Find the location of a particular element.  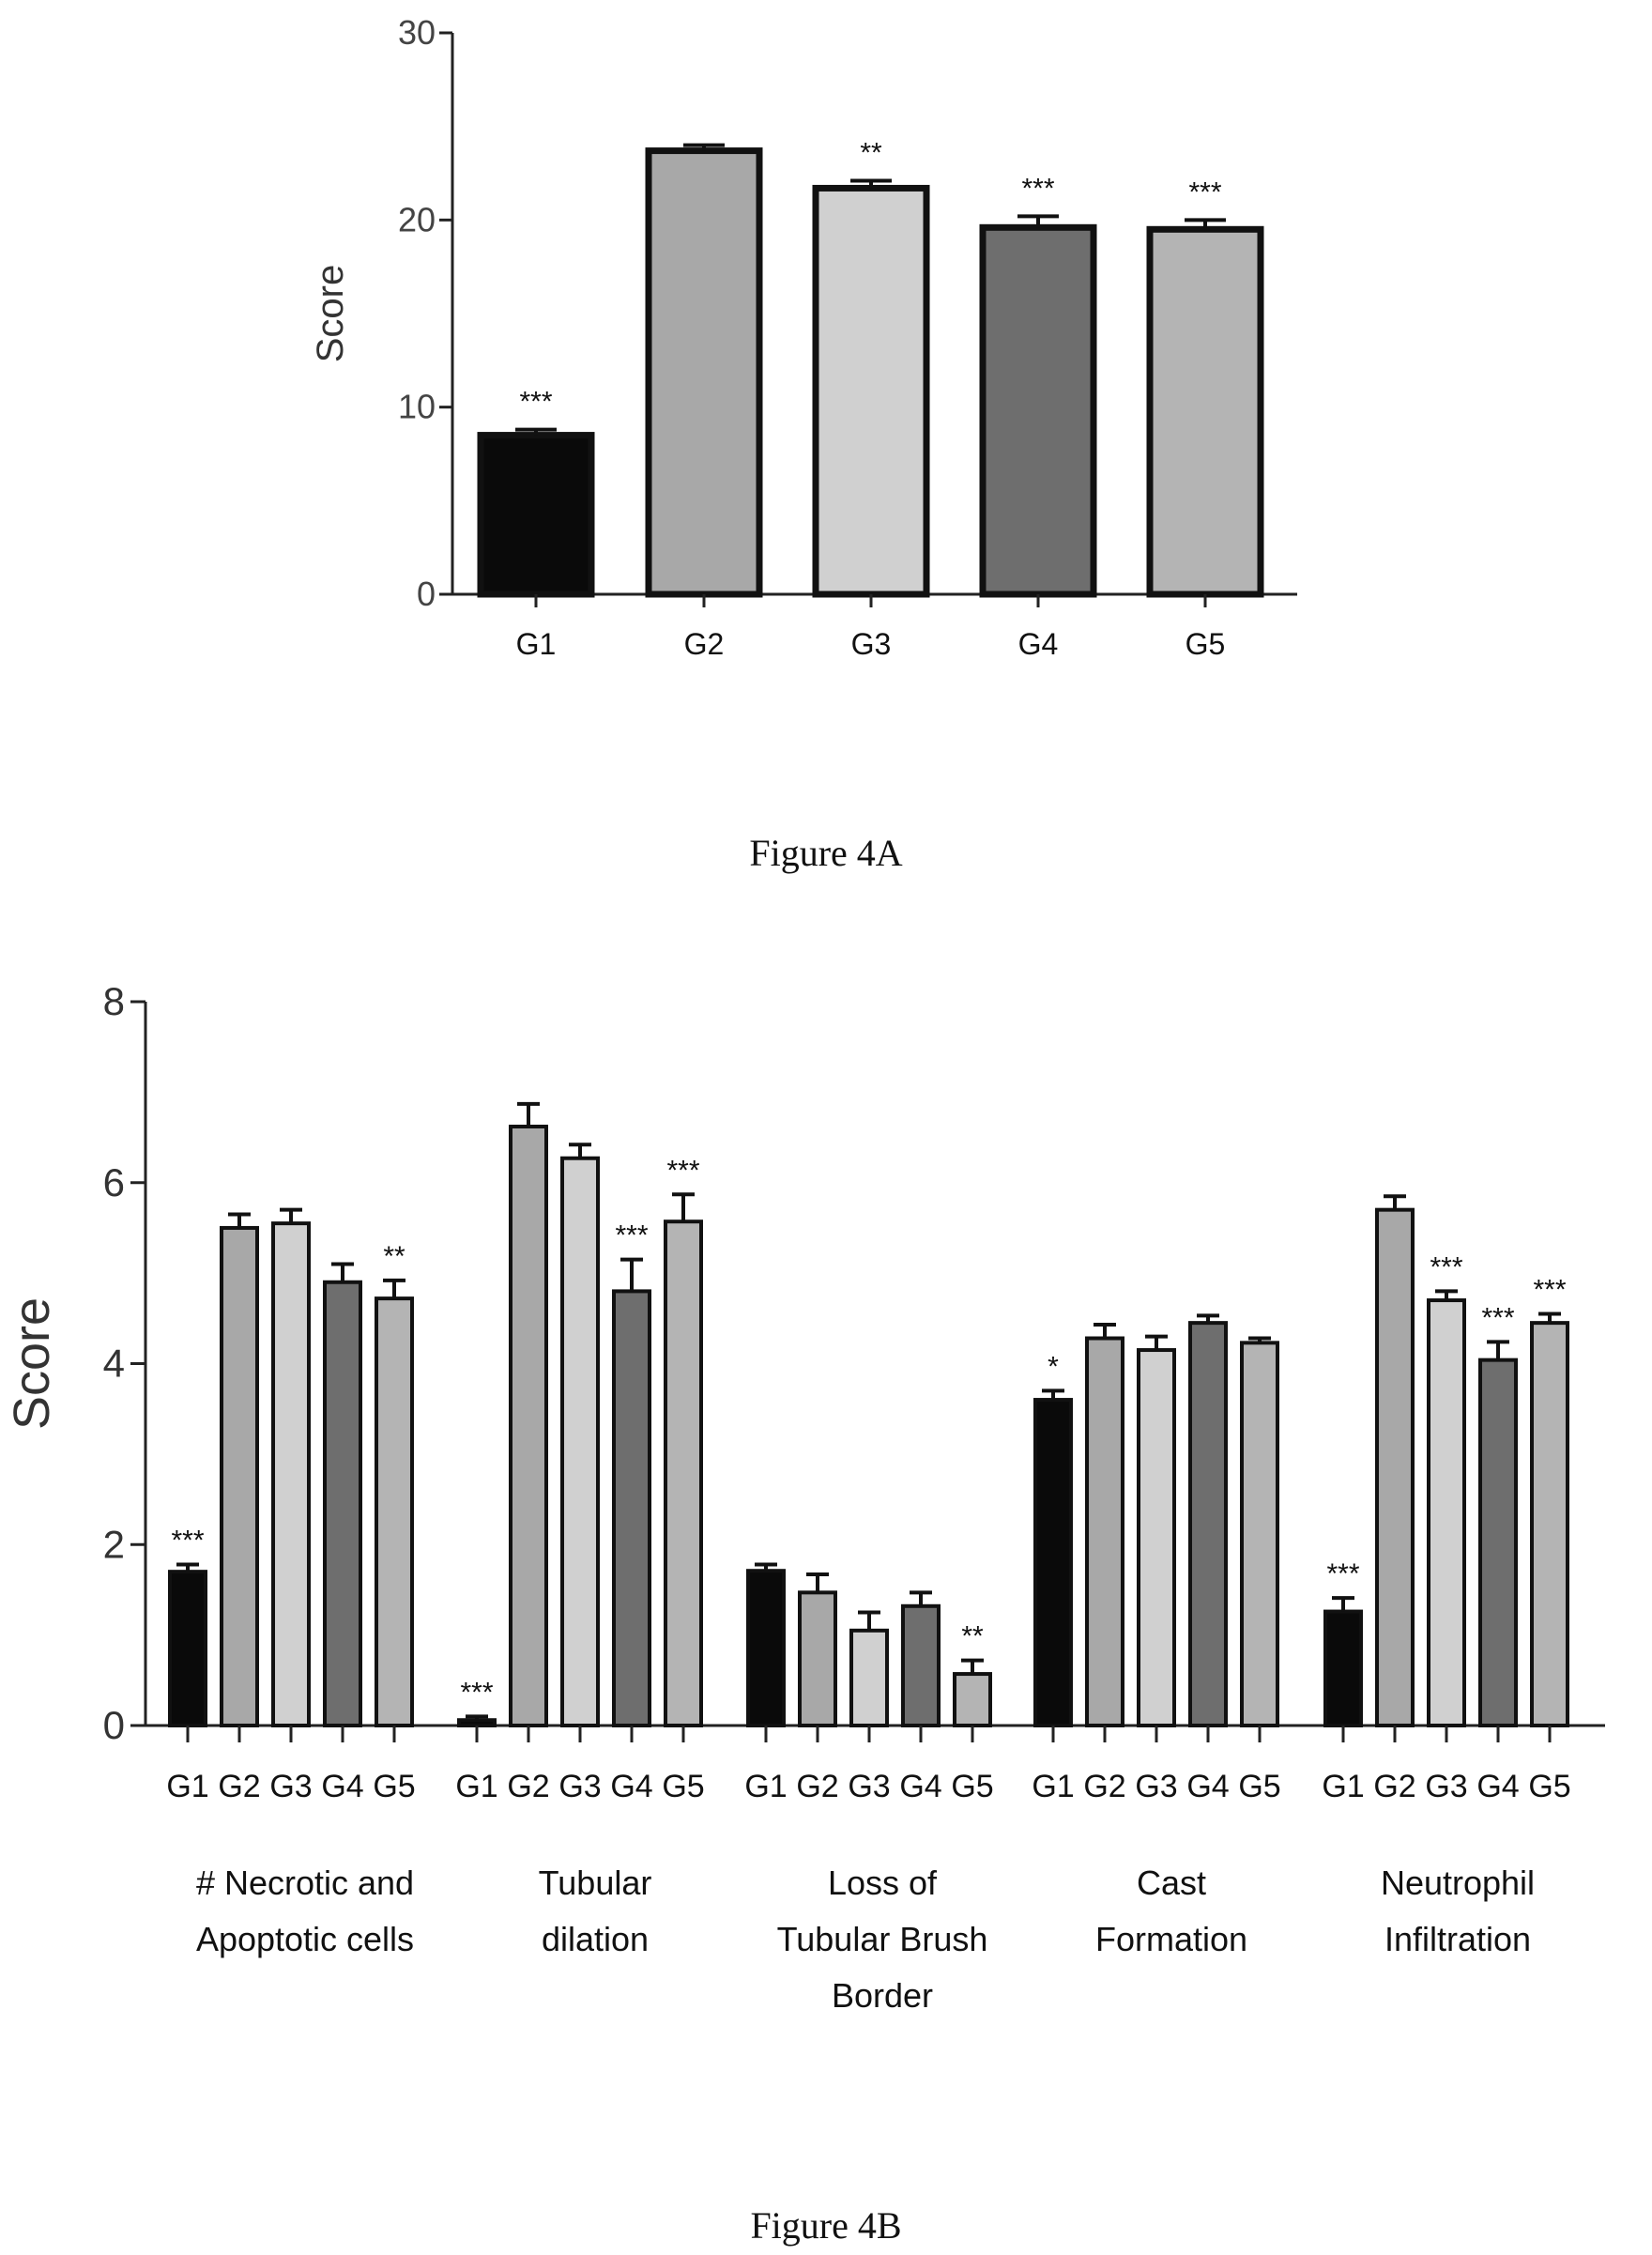

y-tick-label: 10 is located at coordinates (417, 407).